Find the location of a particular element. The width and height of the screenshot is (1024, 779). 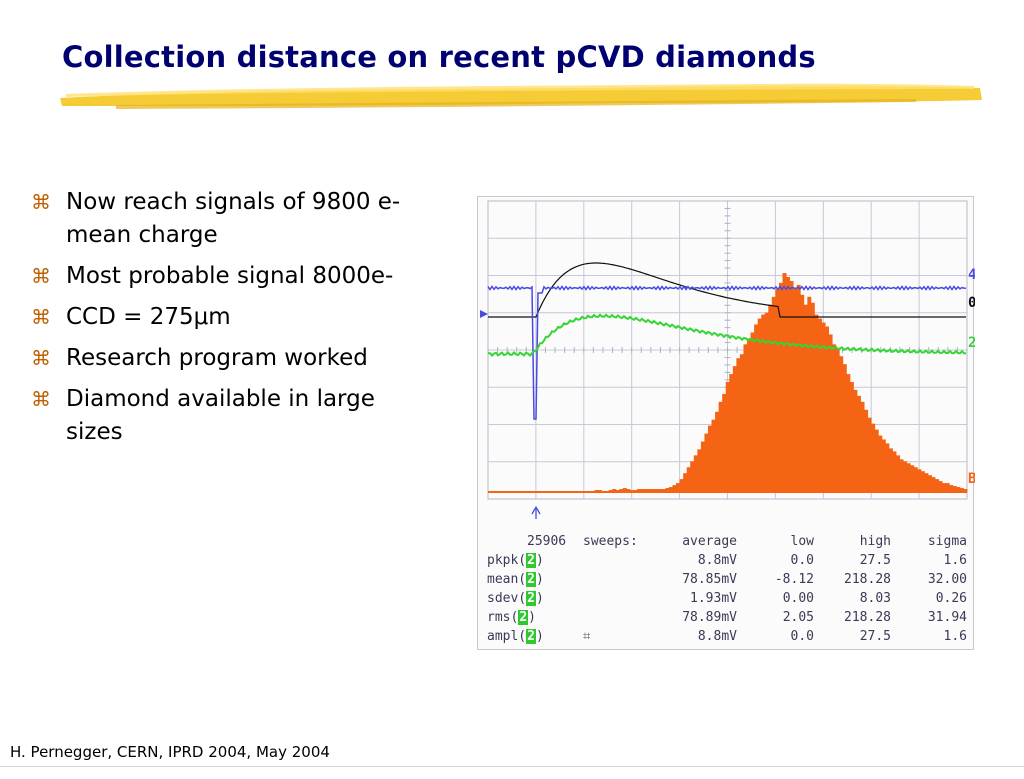

value-high: 8.03 is located at coordinates (875, 598).